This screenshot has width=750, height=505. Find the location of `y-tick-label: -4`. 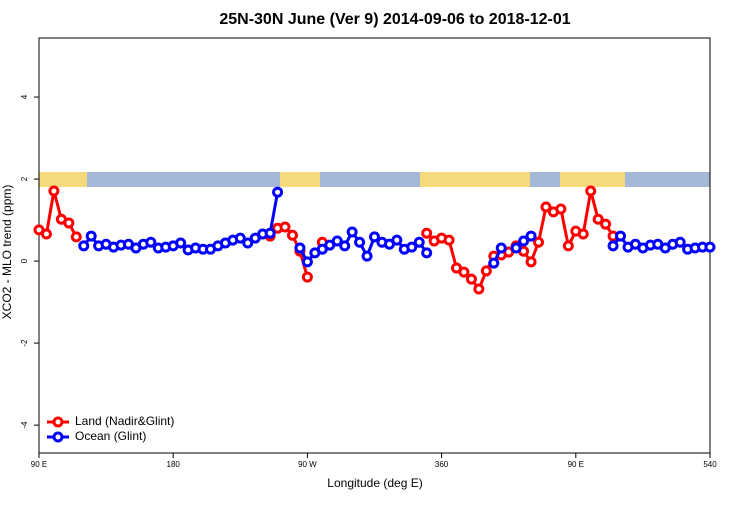

y-tick-label: -4 is located at coordinates (24, 425).